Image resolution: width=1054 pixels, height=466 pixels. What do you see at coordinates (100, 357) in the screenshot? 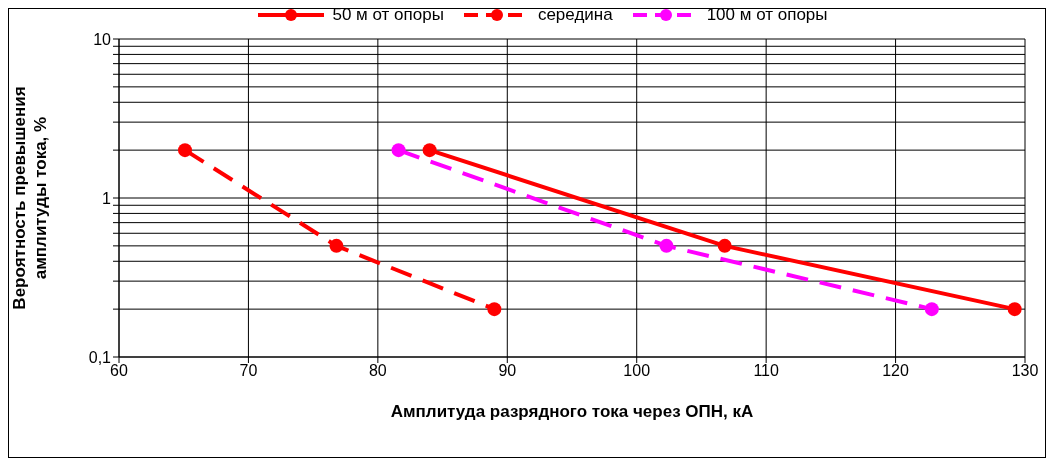
I see `y-tick-label: 0,1` at bounding box center [100, 357].